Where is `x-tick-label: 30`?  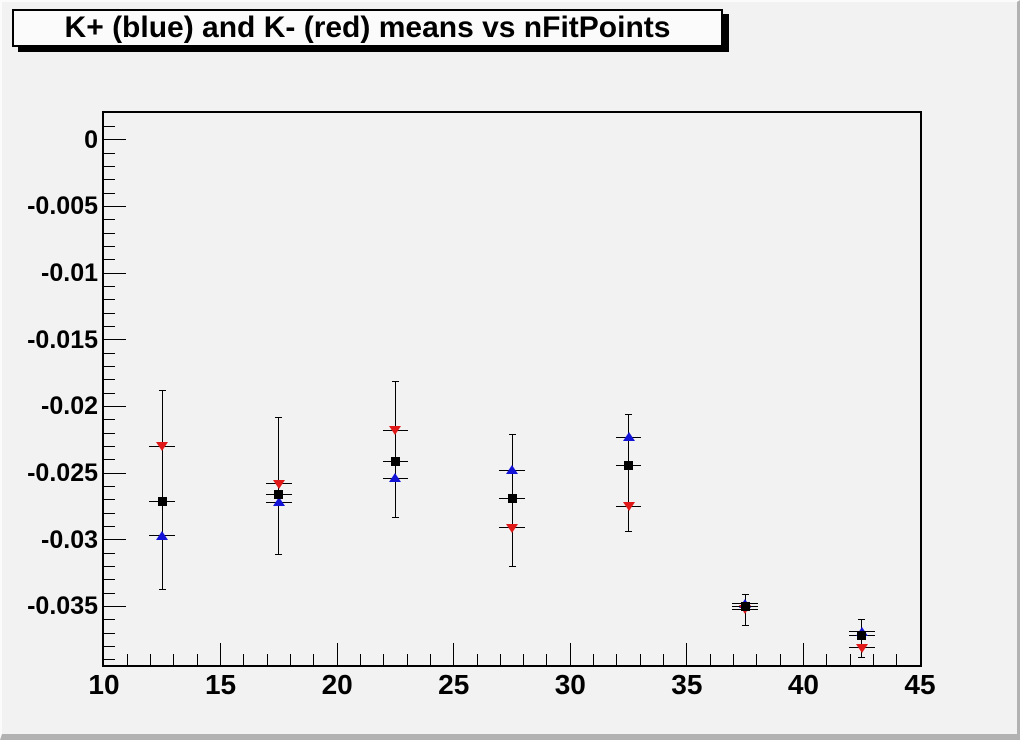
x-tick-label: 30 is located at coordinates (570, 684).